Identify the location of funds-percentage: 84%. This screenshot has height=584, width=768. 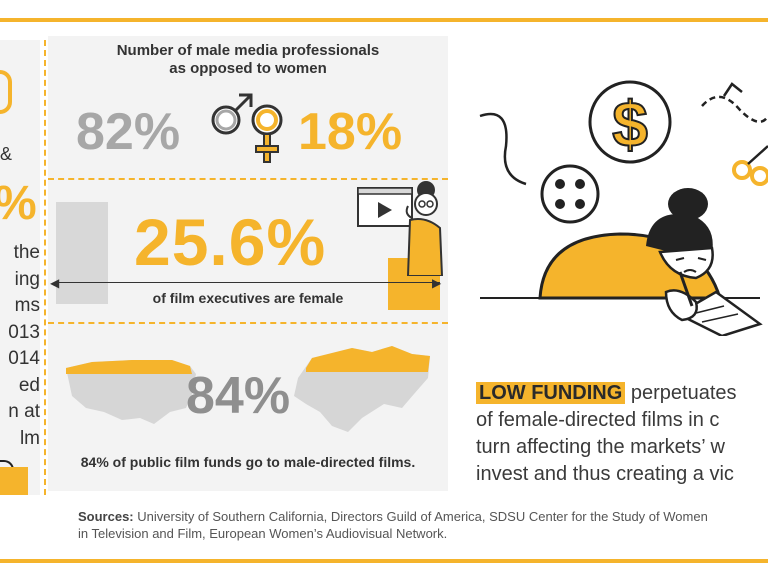
(238, 396).